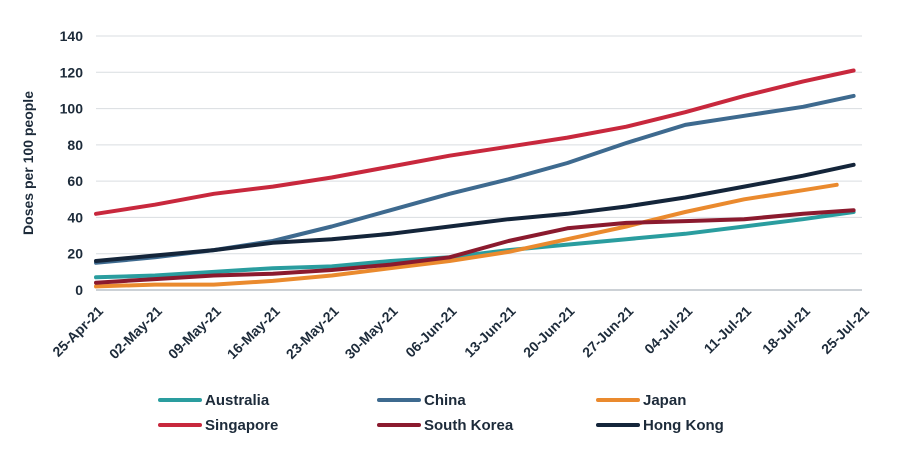  Describe the element at coordinates (608, 332) in the screenshot. I see `x-tick-label: 27-Jun-21` at that location.